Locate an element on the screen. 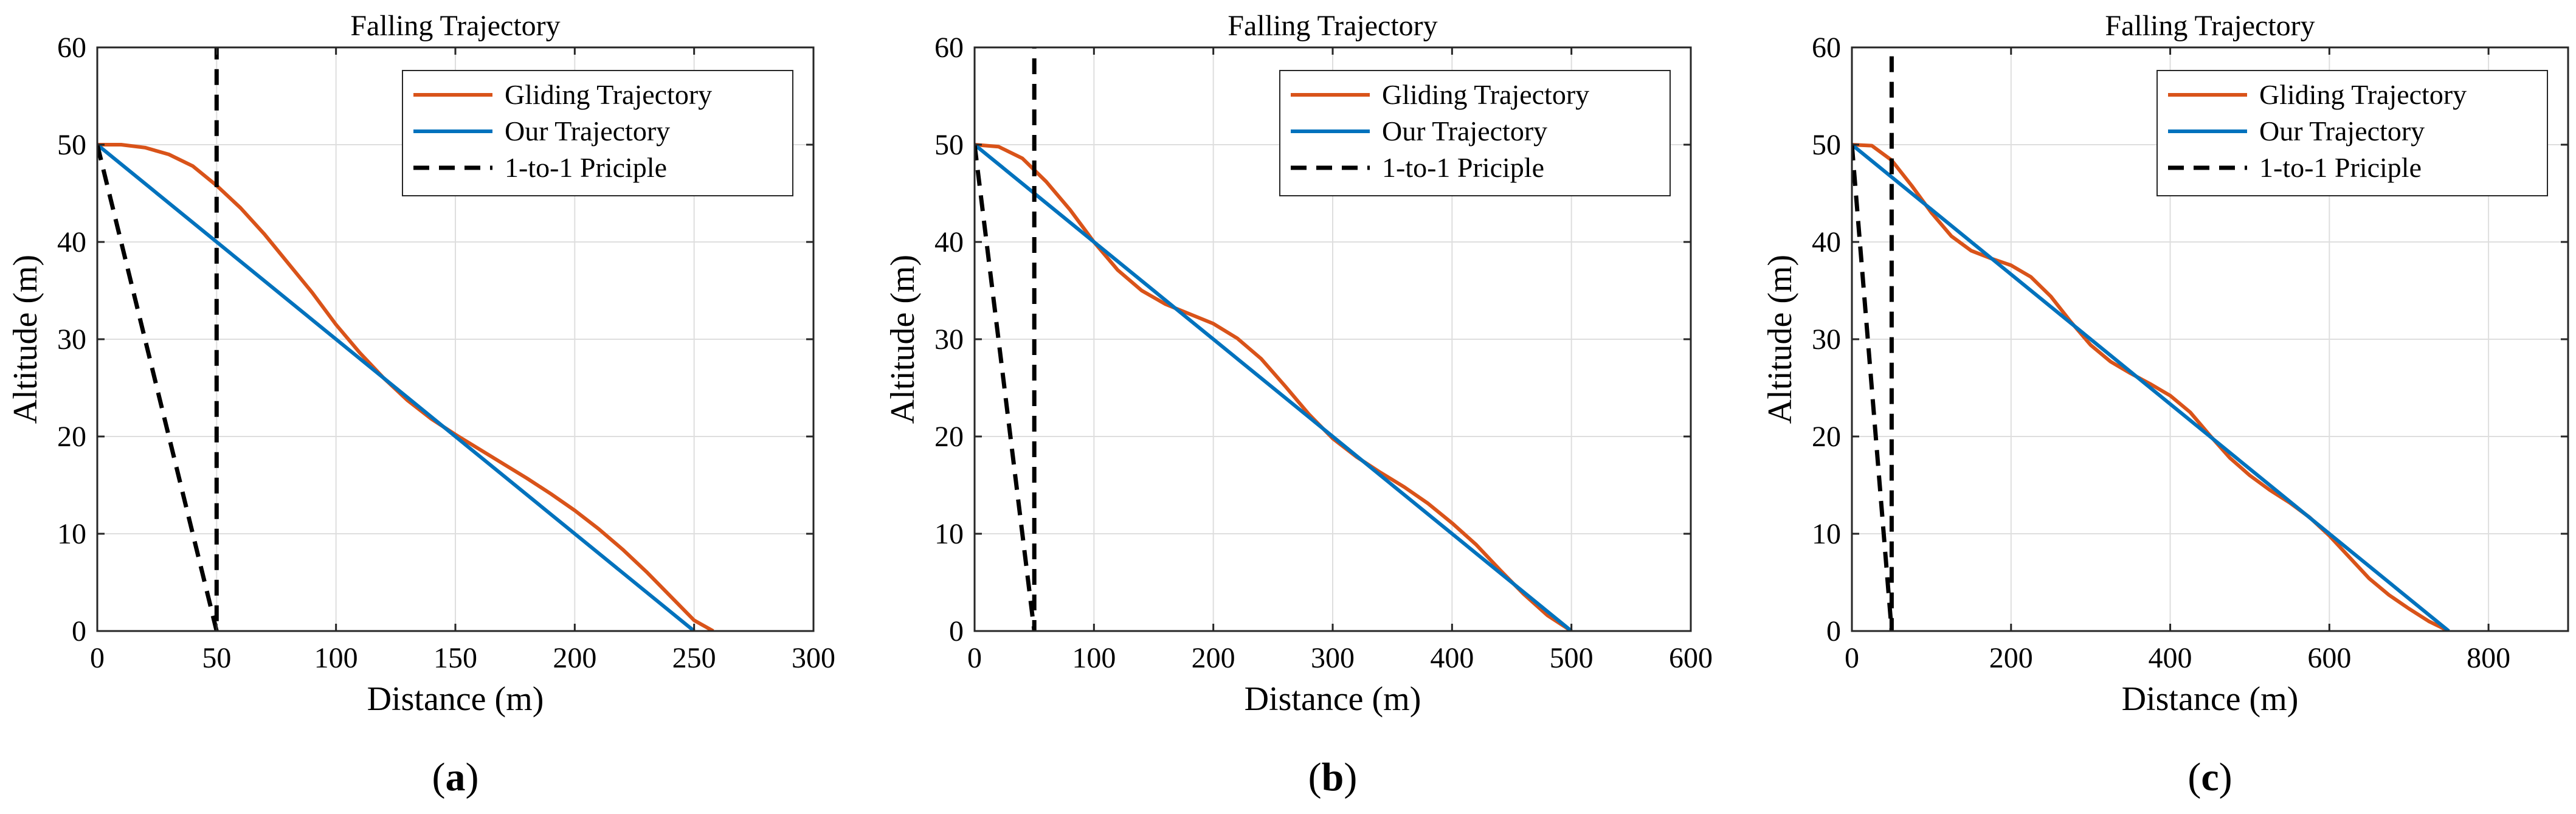 The height and width of the screenshot is (814, 2576). x-tick-label: 500 is located at coordinates (1572, 658).